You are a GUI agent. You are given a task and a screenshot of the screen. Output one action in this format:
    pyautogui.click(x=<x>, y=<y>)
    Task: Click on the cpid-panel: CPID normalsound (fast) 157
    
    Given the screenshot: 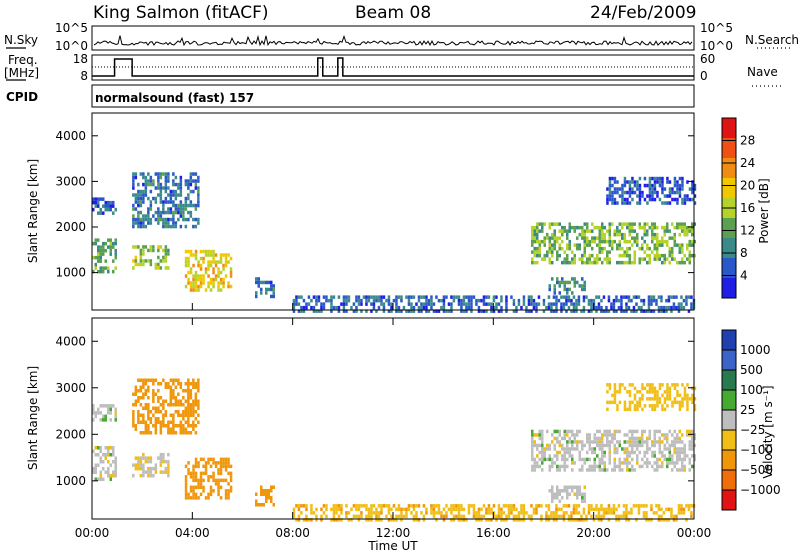 What is the action you would take?
    pyautogui.click(x=350, y=96)
    